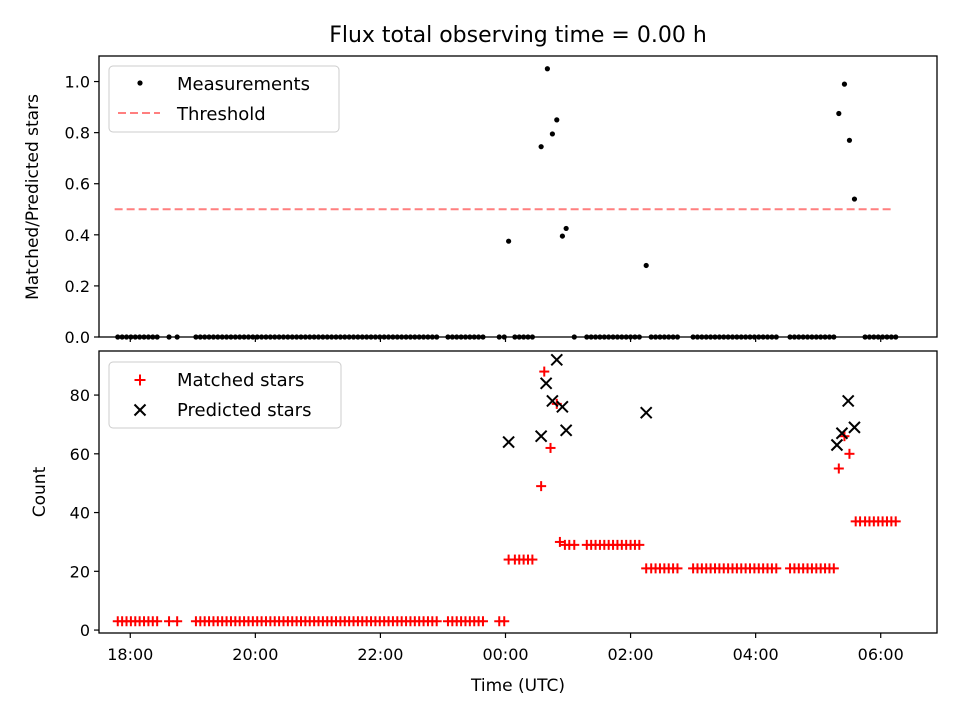 The image size is (960, 720). I want to click on top-x-ticks, so click(505, 339).